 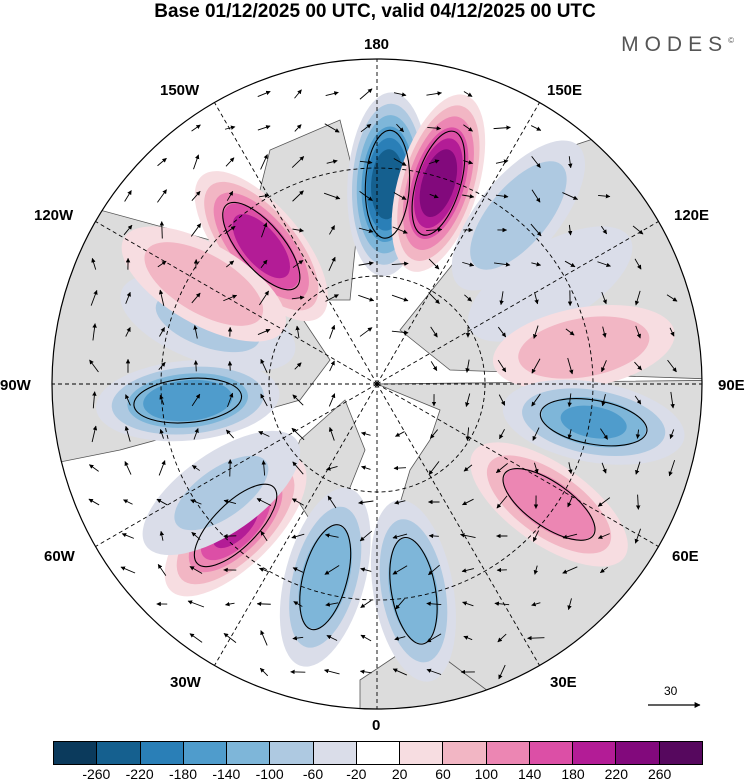 I want to click on colorbar, so click(x=378, y=753).